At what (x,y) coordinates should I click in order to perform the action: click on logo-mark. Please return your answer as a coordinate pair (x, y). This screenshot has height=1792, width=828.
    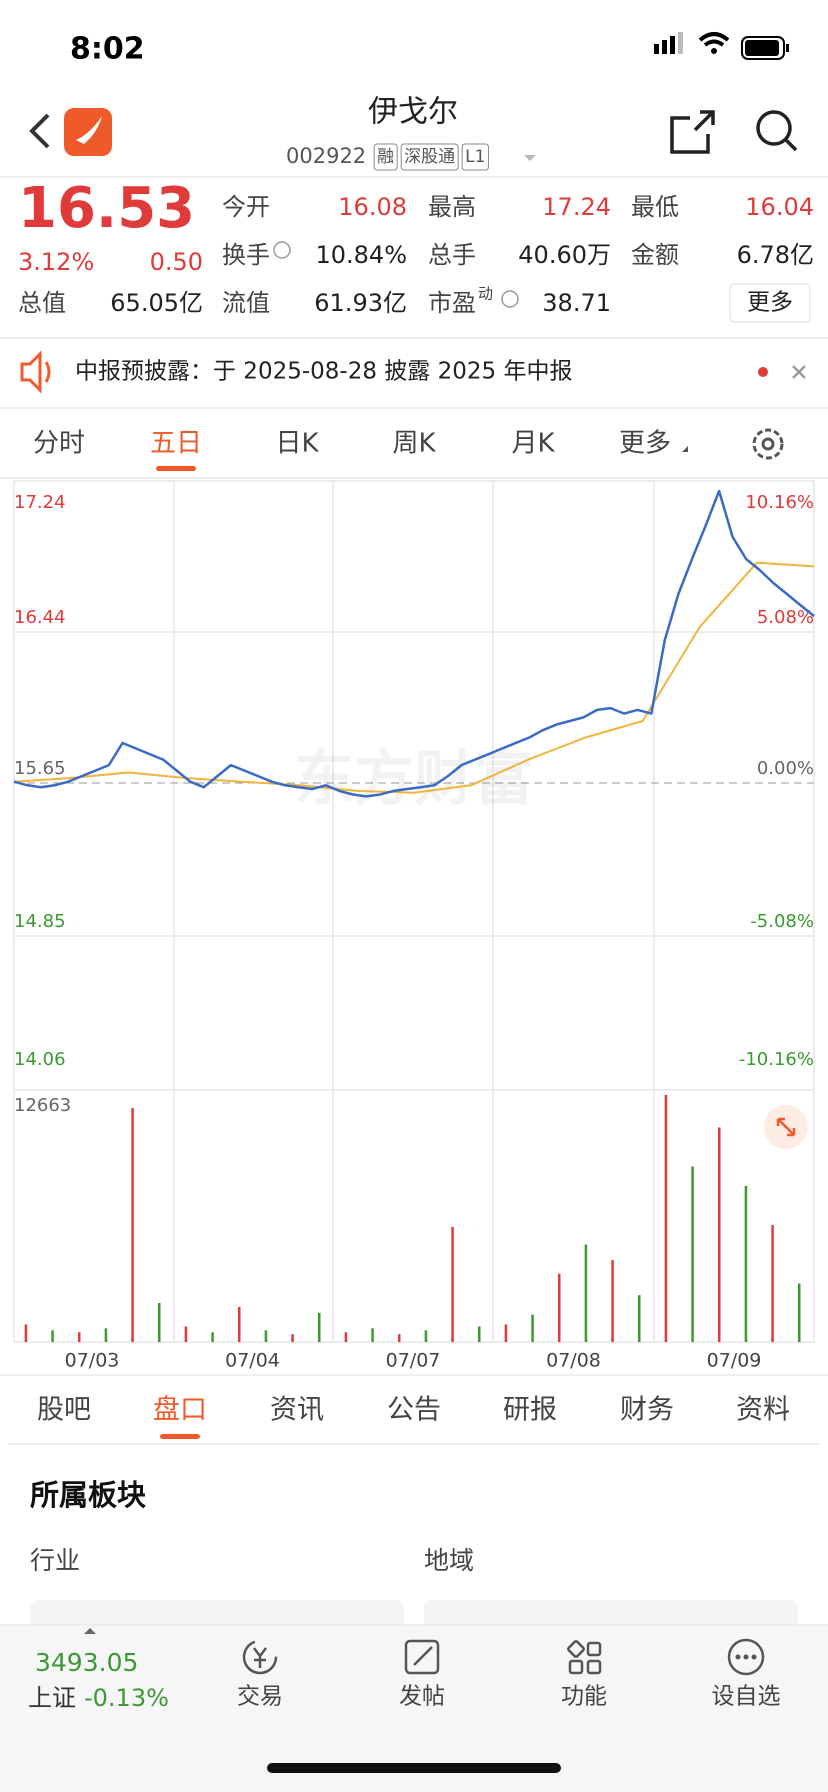
    Looking at the image, I should click on (89, 130).